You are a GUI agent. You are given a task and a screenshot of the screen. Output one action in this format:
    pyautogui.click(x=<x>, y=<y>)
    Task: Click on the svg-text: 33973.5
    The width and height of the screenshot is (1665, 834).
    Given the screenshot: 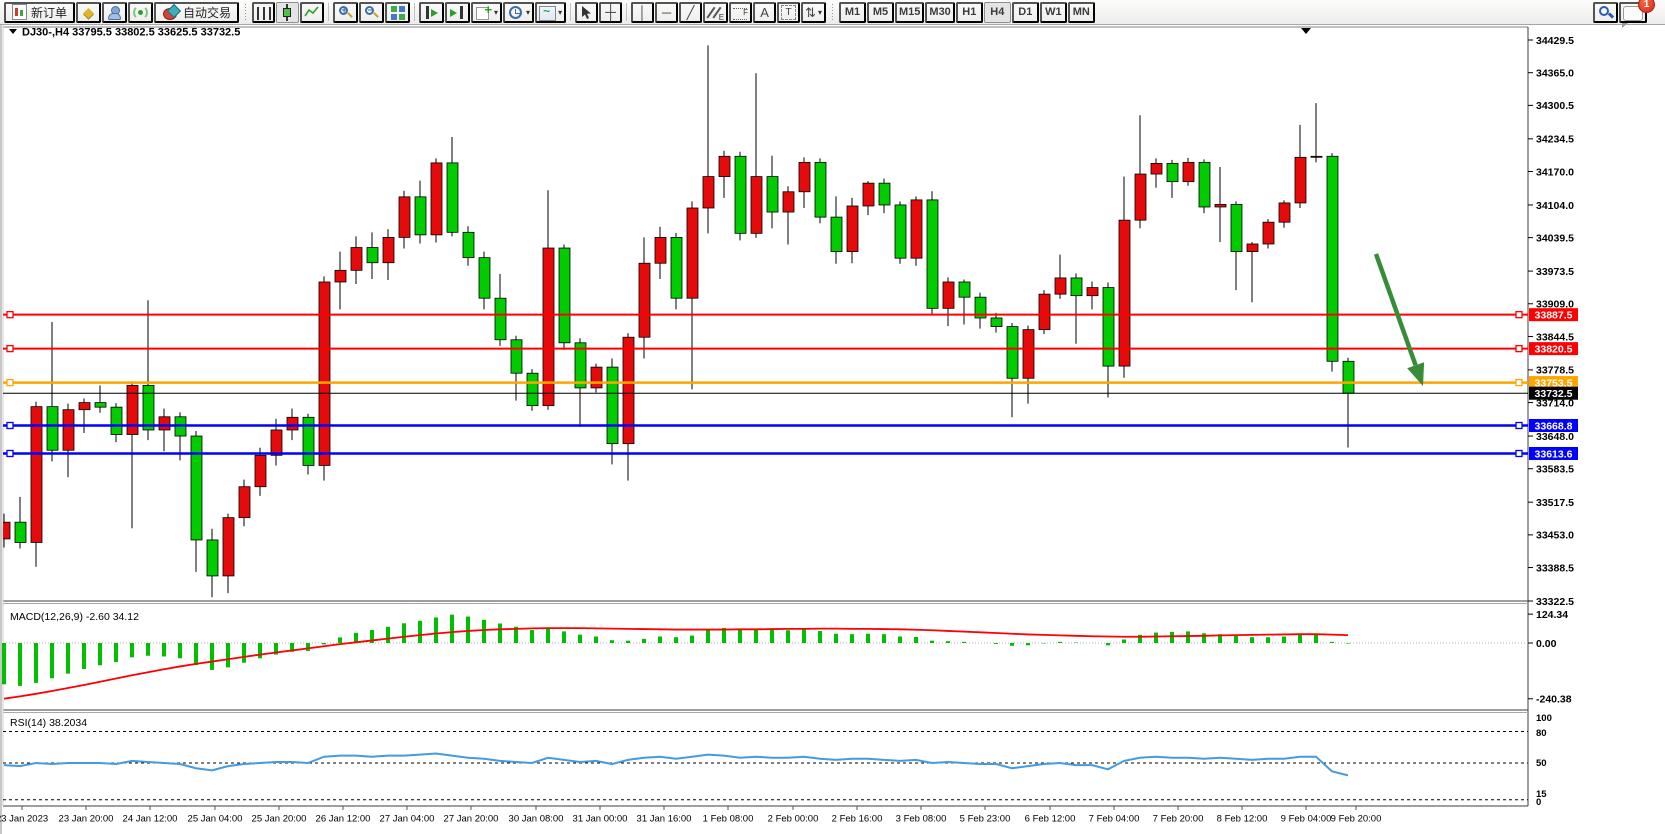 What is the action you would take?
    pyautogui.click(x=1555, y=272)
    